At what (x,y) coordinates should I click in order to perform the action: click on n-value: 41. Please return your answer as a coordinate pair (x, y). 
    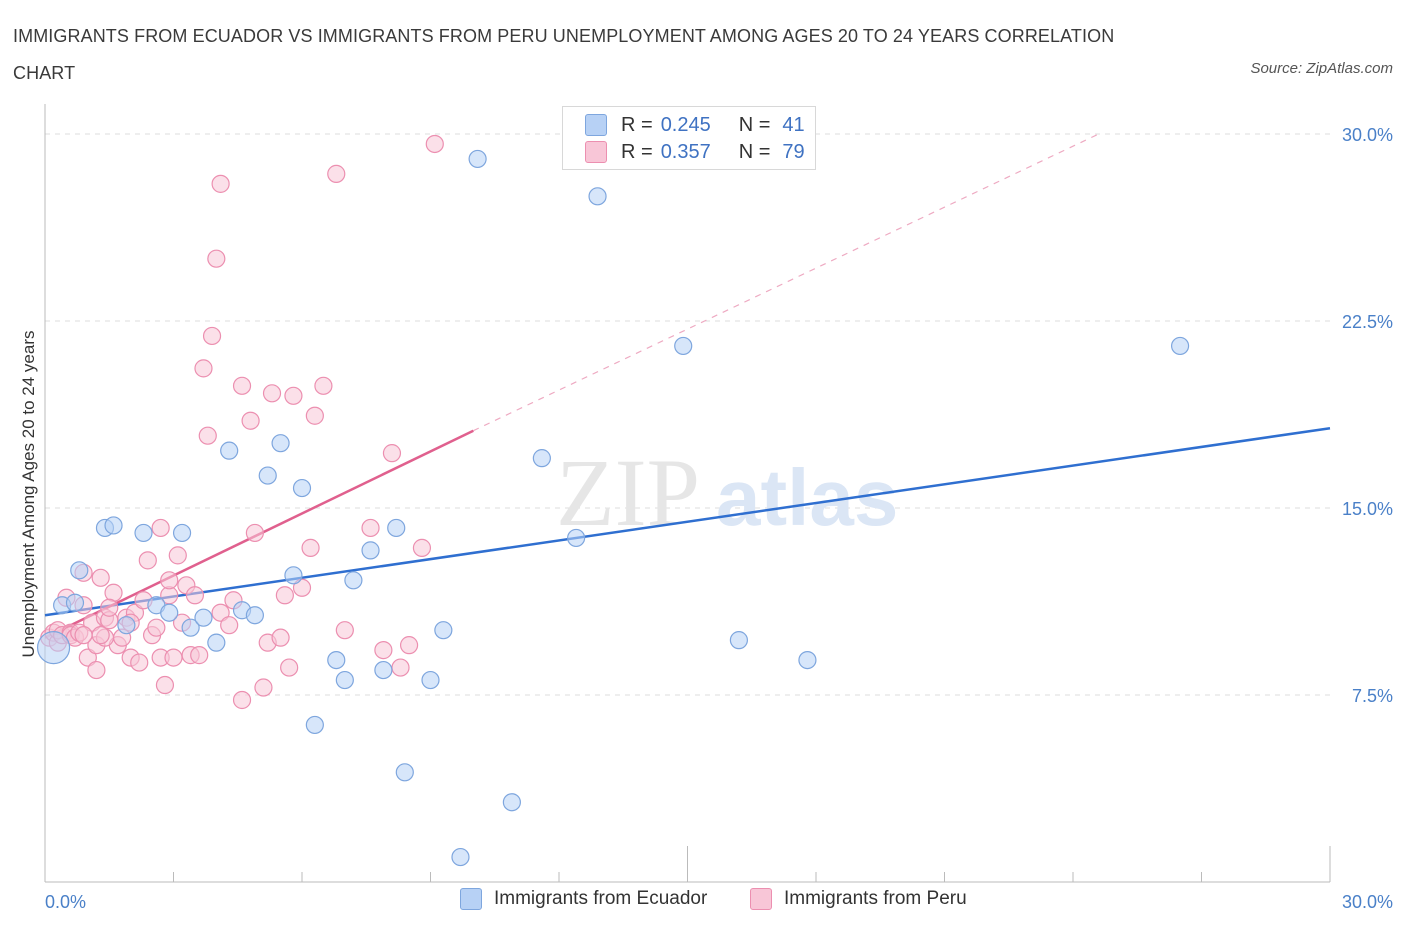
    Looking at the image, I should click on (793, 124).